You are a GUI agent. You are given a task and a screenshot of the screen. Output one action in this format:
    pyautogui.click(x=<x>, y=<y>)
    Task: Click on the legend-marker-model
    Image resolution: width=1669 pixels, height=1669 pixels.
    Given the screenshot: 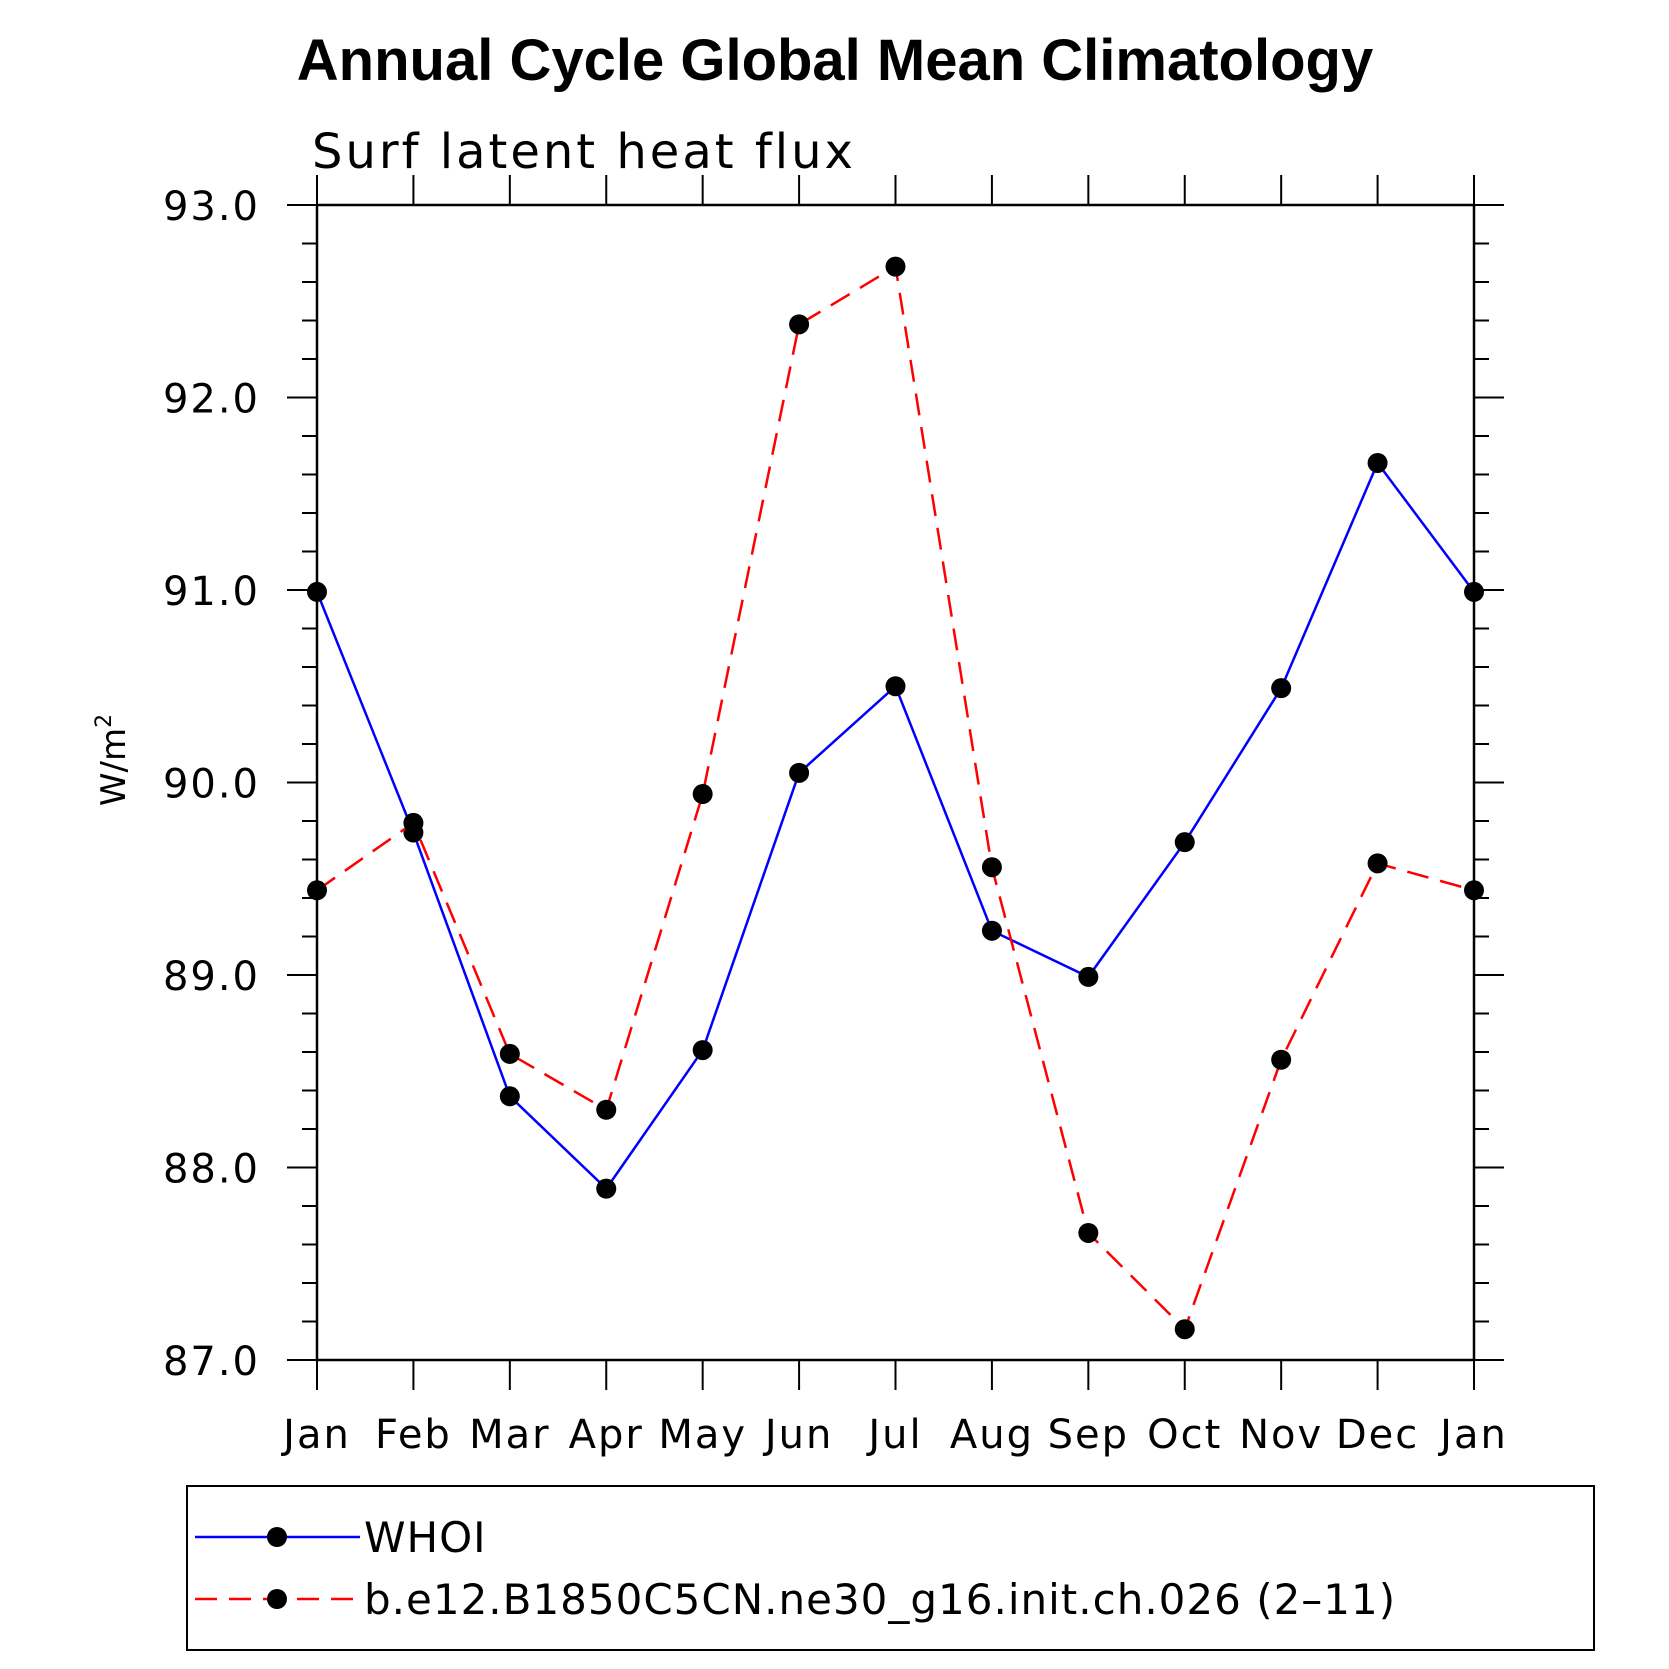 What is the action you would take?
    pyautogui.click(x=277, y=1599)
    